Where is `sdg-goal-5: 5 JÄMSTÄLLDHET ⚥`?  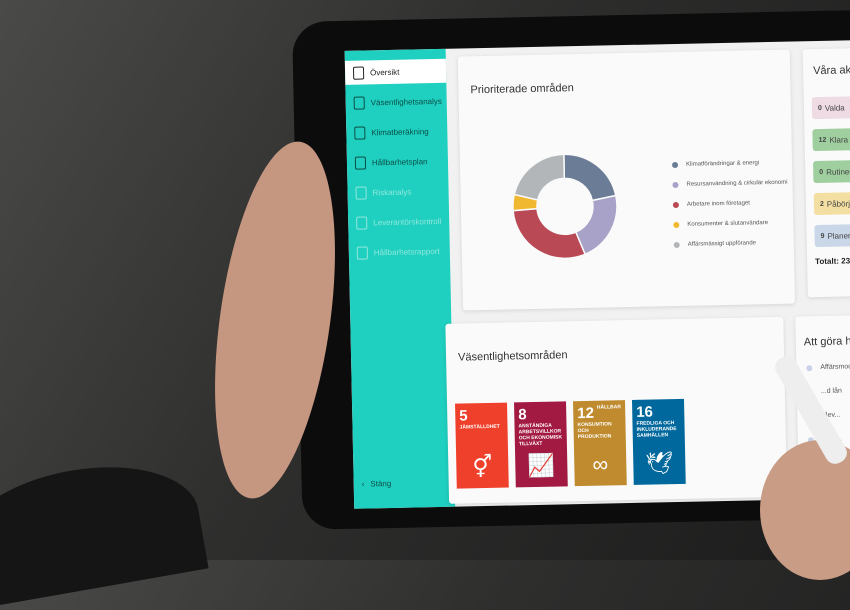
sdg-goal-5: 5 JÄMSTÄLLDHET ⚥ is located at coordinates (482, 445).